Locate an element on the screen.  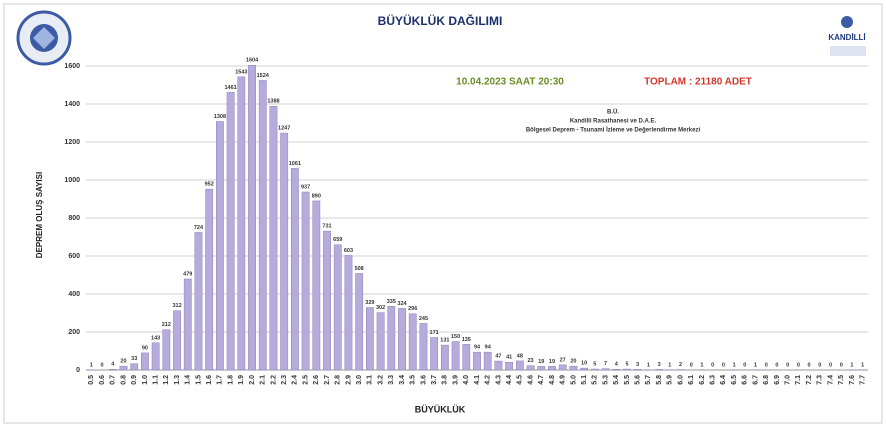
data-label: 890 is located at coordinates (316, 196).